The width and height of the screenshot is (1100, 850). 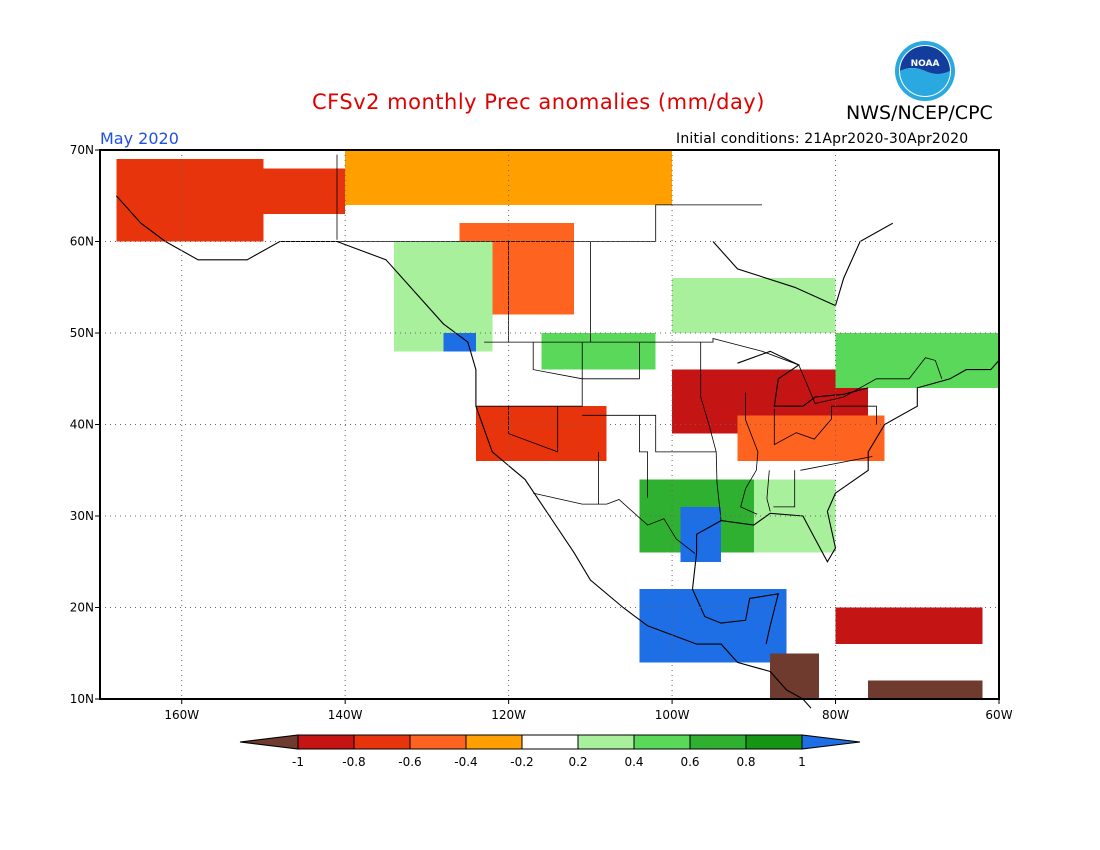 What do you see at coordinates (82, 699) in the screenshot?
I see `lat-label: 10N` at bounding box center [82, 699].